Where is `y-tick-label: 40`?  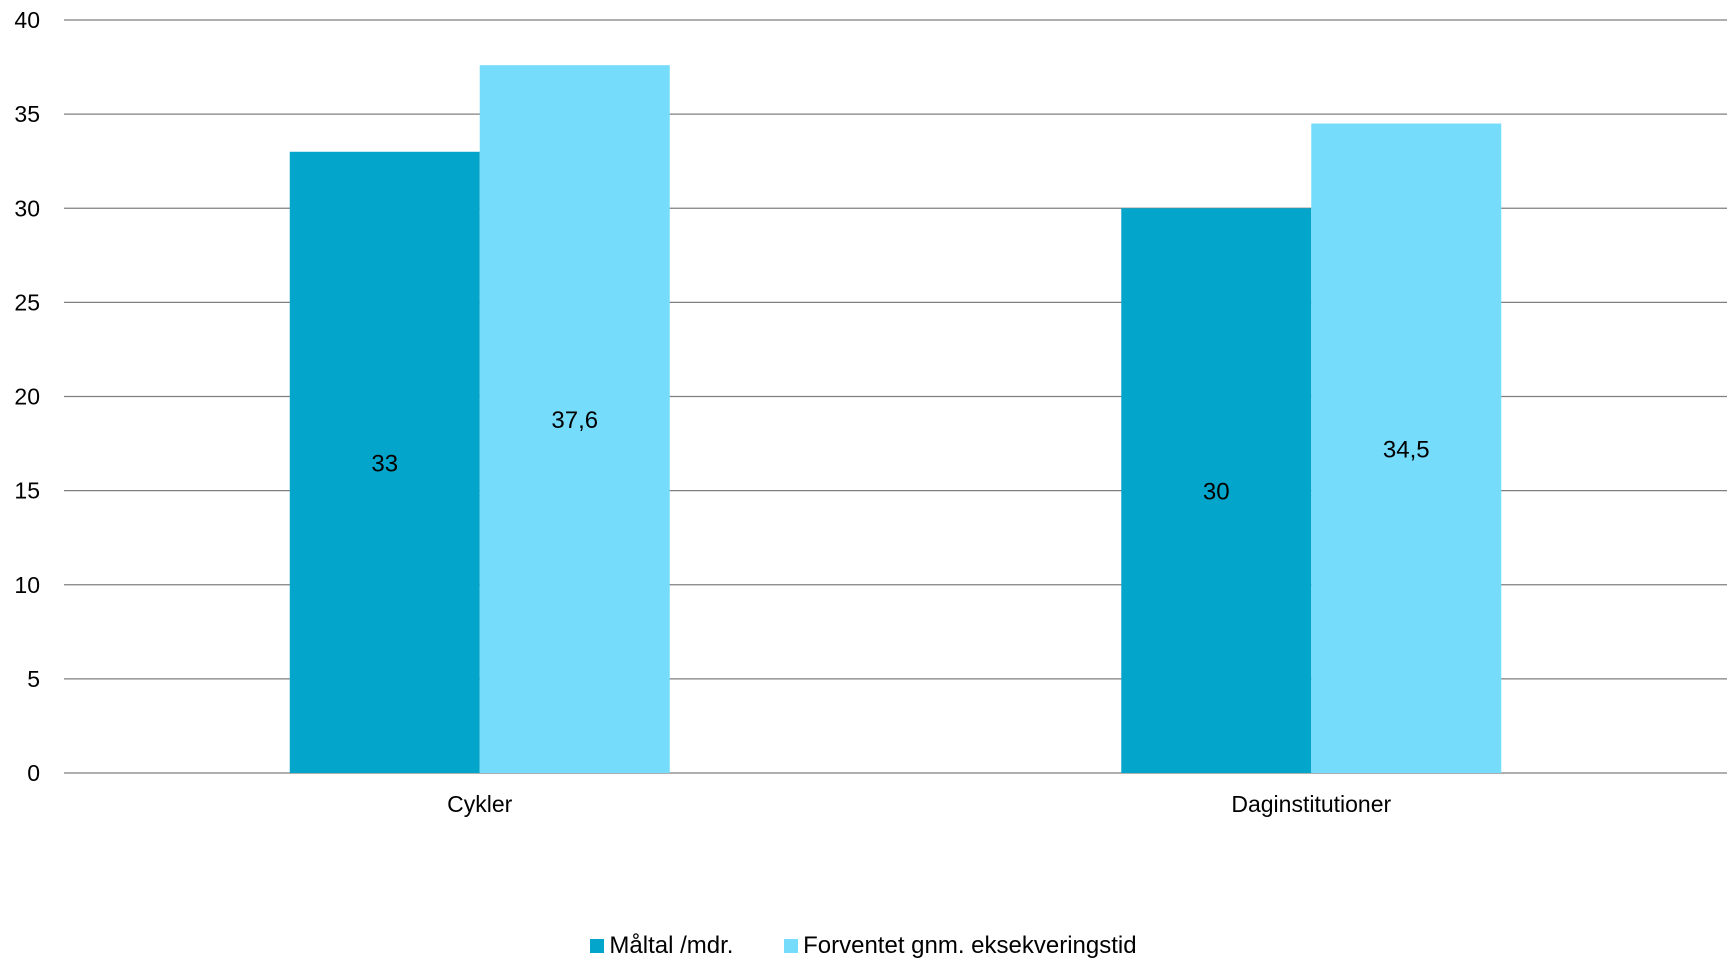 y-tick-label: 40 is located at coordinates (27, 20).